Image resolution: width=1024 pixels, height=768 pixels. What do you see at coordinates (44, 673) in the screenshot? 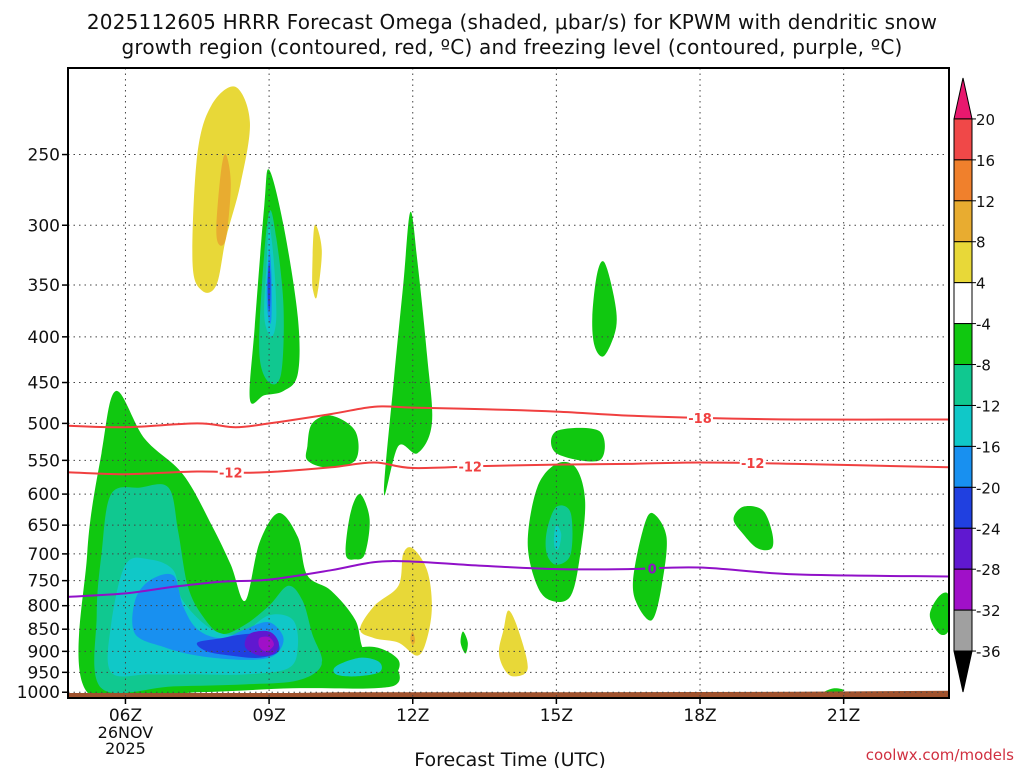
I see `y-tick-label: 950` at bounding box center [44, 673].